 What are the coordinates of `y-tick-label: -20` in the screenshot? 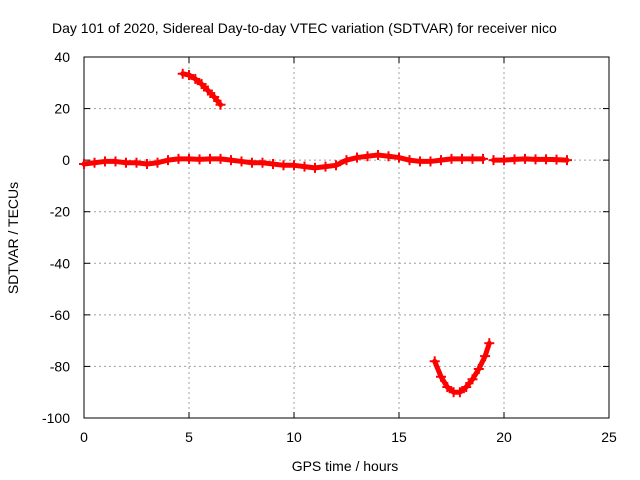 It's located at (60, 212).